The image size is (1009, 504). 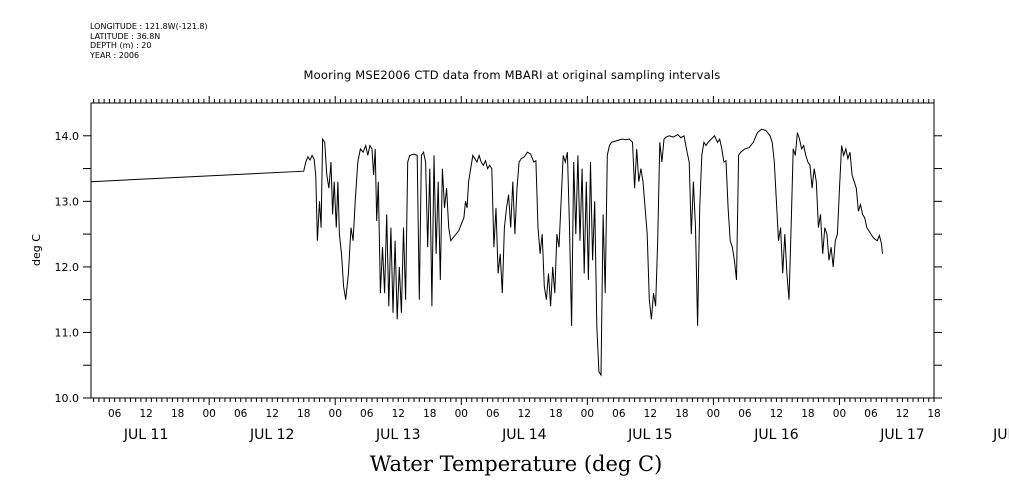 What do you see at coordinates (145, 435) in the screenshot?
I see `x-day-label: JUL 11` at bounding box center [145, 435].